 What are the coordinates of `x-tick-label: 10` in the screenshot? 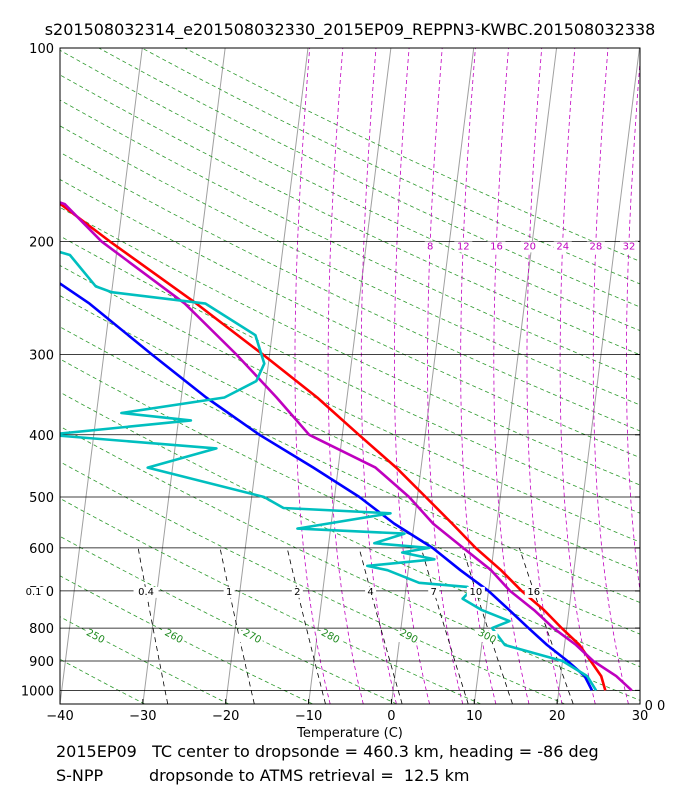 It's located at (474, 716).